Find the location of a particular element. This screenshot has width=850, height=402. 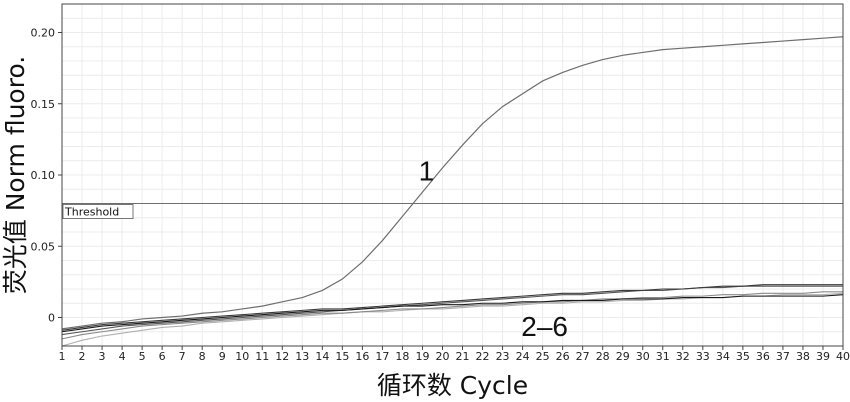

x-tick-label: 38 is located at coordinates (803, 356).